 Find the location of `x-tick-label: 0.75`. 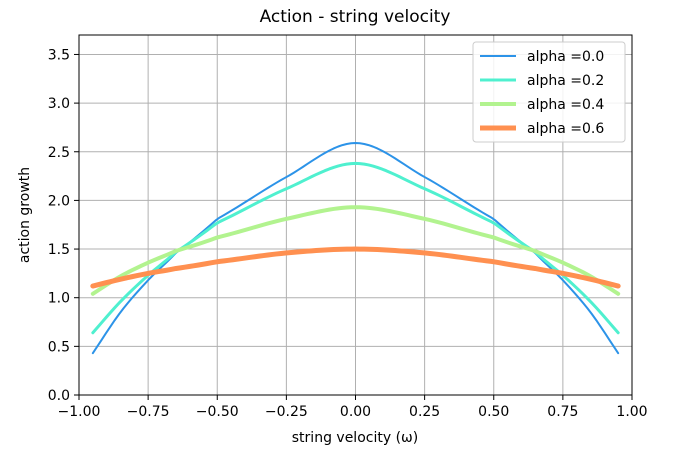

x-tick-label: 0.75 is located at coordinates (562, 412).